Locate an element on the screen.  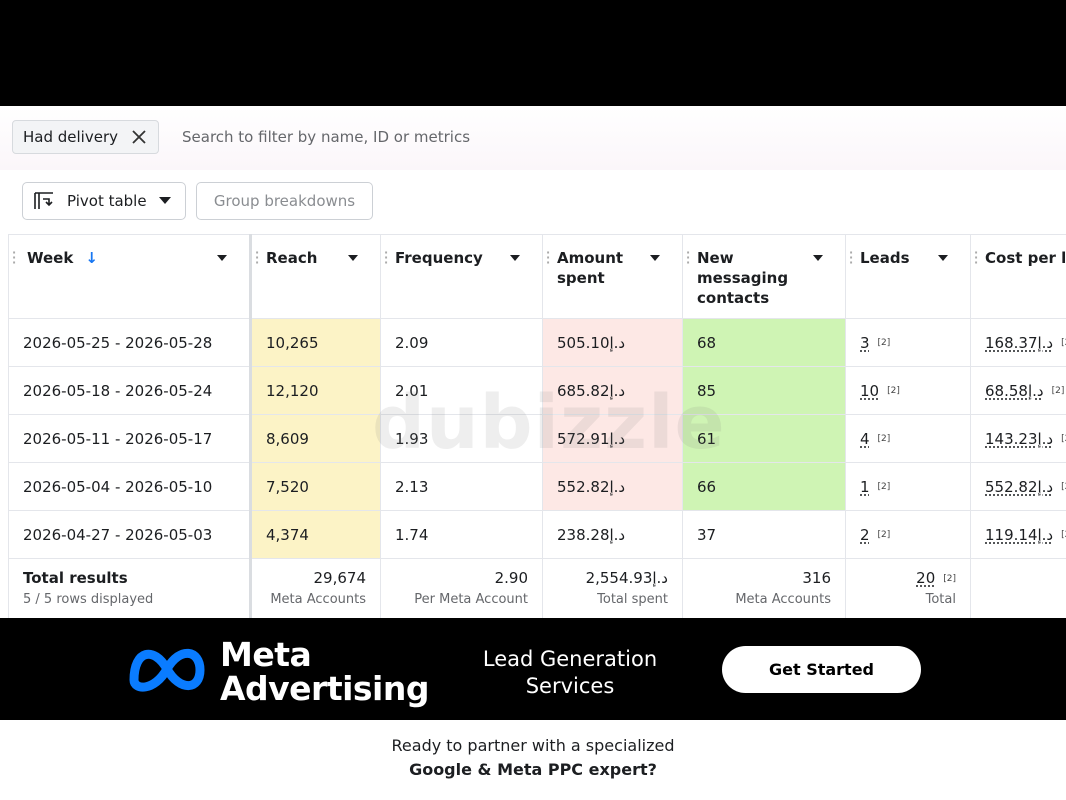
totals-line: 2.90 is located at coordinates (461, 578).